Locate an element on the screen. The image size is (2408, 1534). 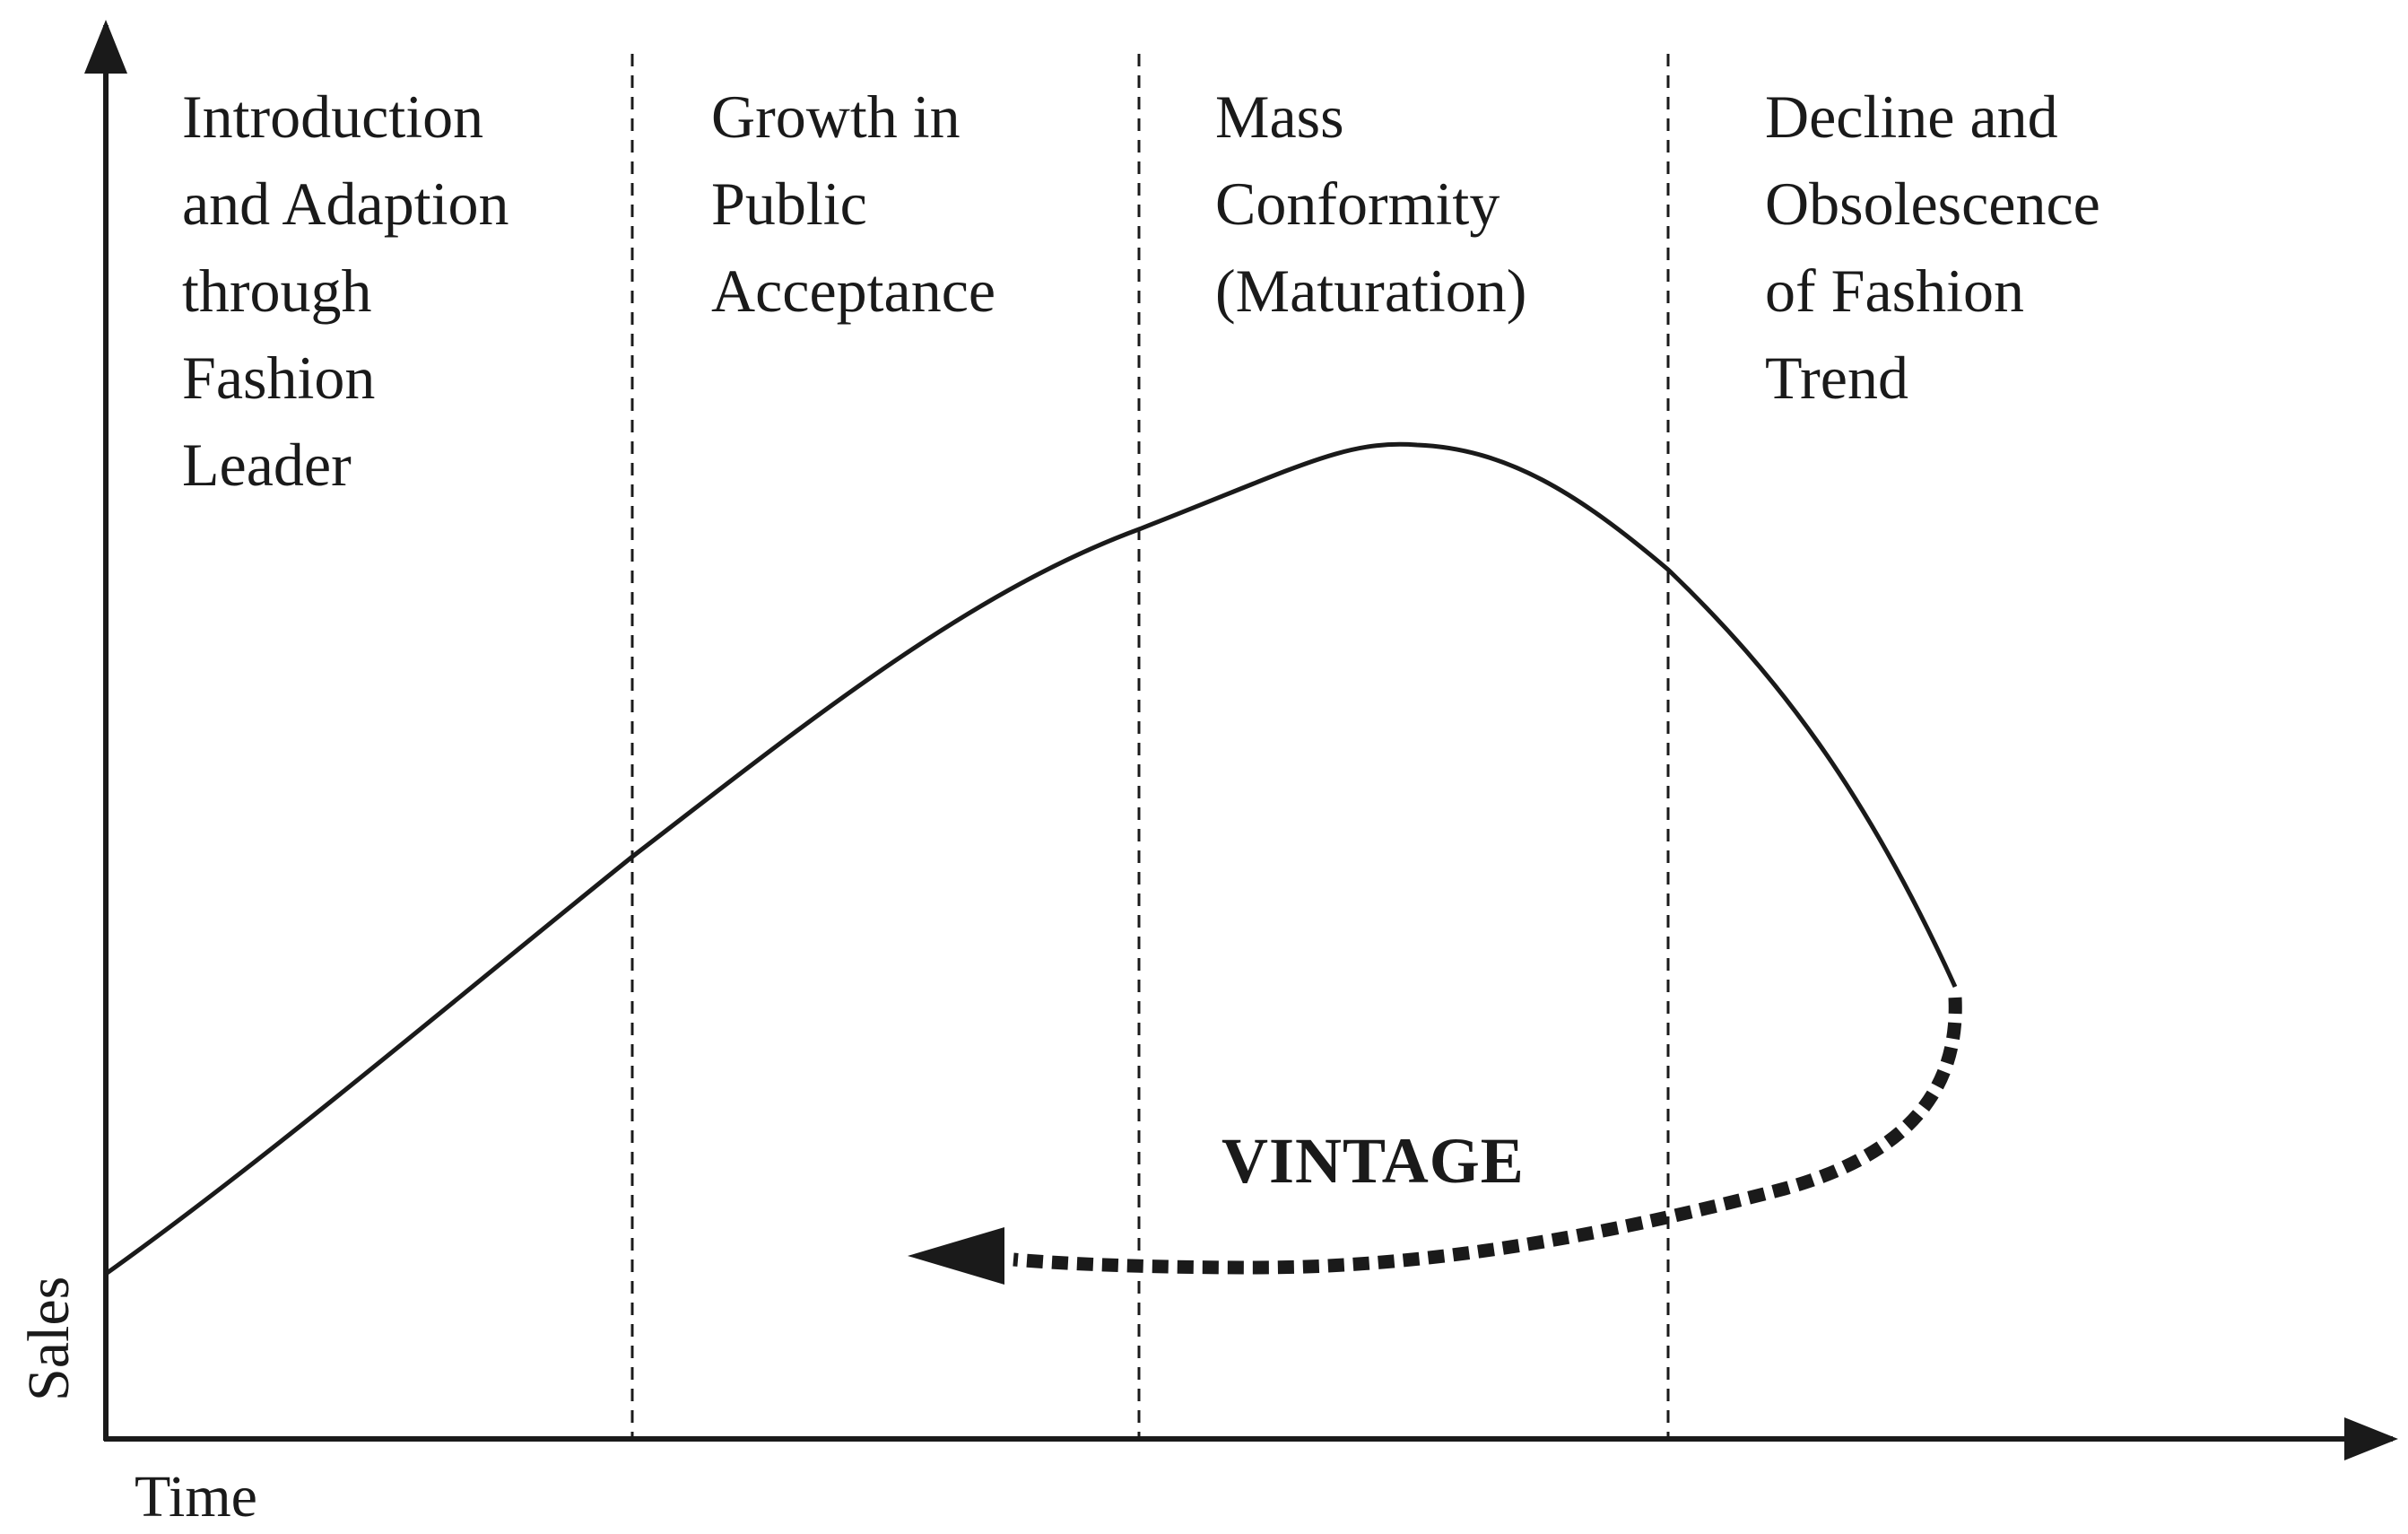
x-axis-label: Time is located at coordinates (196, 1497).